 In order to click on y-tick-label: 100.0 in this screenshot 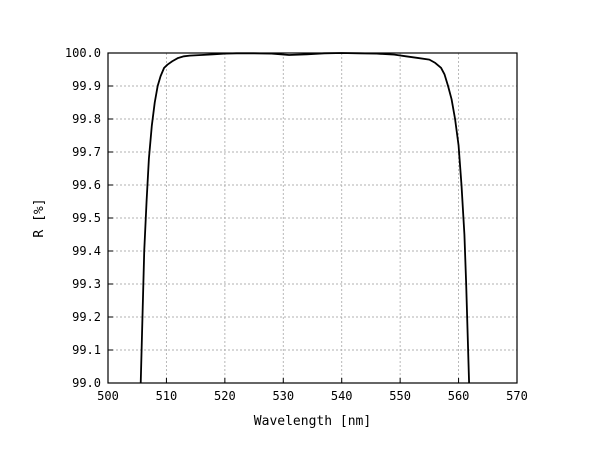, I will do `click(83, 53)`.